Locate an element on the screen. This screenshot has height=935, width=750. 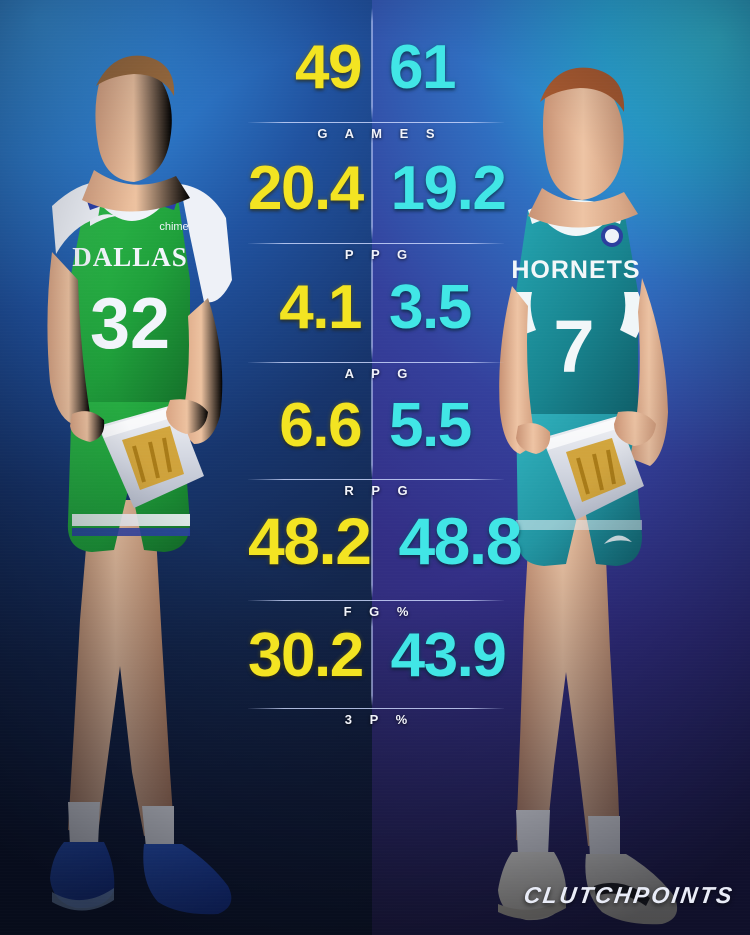
stat-right-value: 61 is located at coordinates (422, 67).